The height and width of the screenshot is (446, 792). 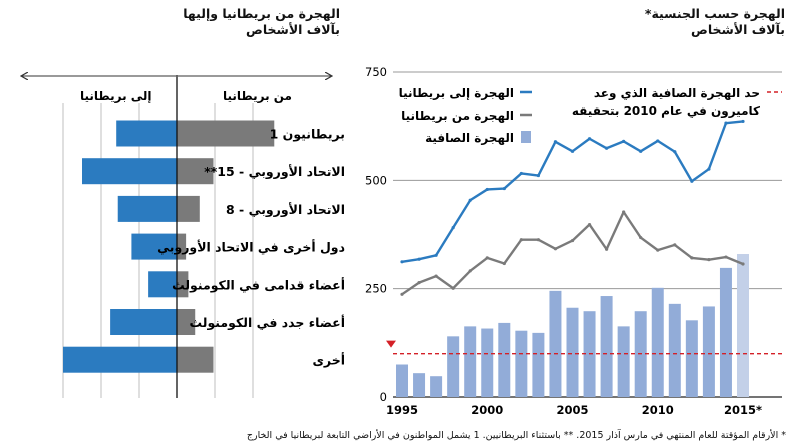 What do you see at coordinates (456, 93) in the screenshot?
I see `legend-label-immigration: الهجرة إلى بريطانيا` at bounding box center [456, 93].